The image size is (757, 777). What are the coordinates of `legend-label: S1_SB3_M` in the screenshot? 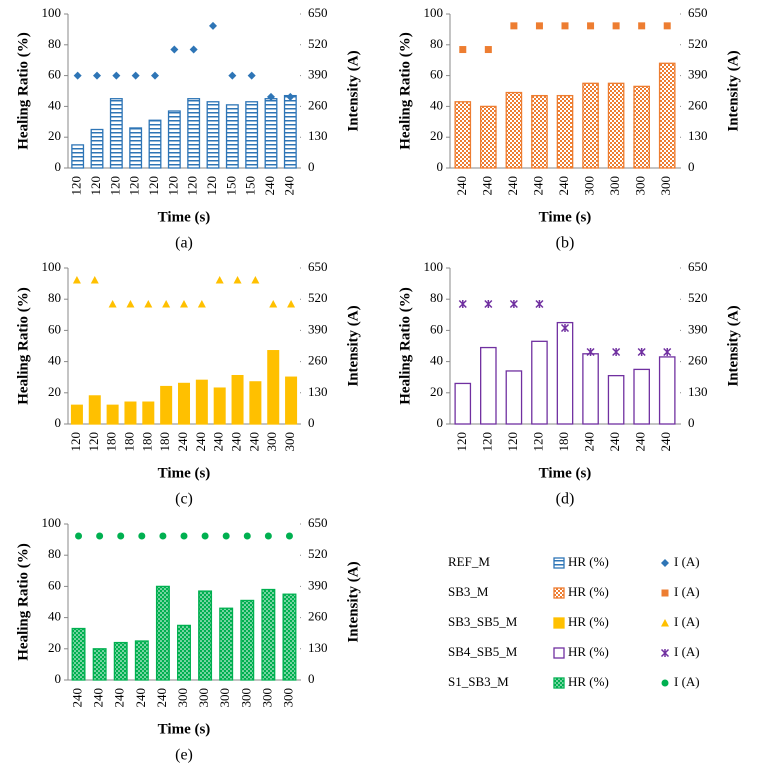 It's located at (478, 681).